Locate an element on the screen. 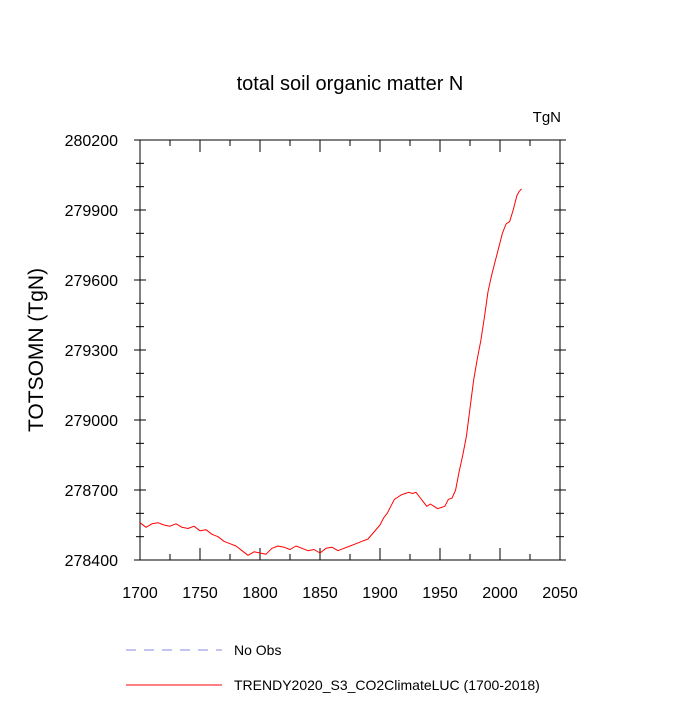 This screenshot has width=700, height=705. y-tick-label: 278400 is located at coordinates (91, 561).